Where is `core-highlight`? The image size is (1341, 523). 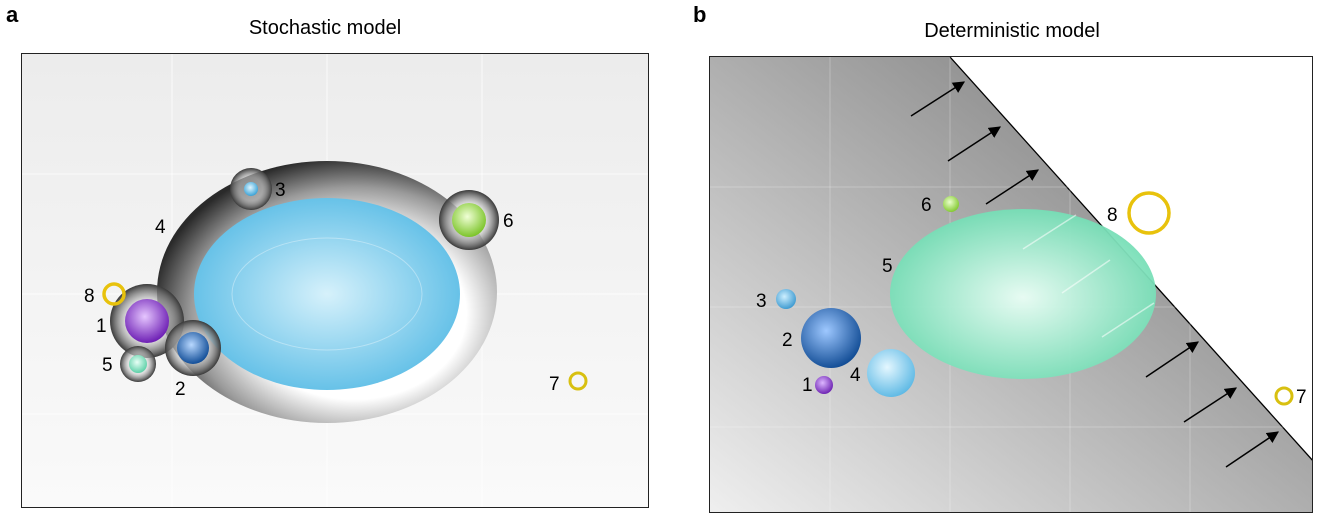 core-highlight is located at coordinates (327, 294).